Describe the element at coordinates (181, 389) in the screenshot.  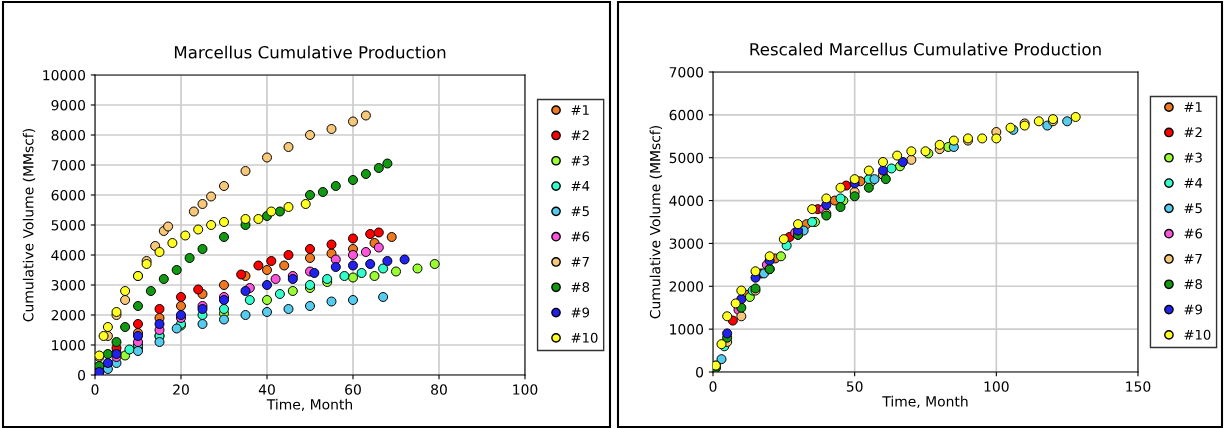
I see `x-tick-label: 20` at that location.